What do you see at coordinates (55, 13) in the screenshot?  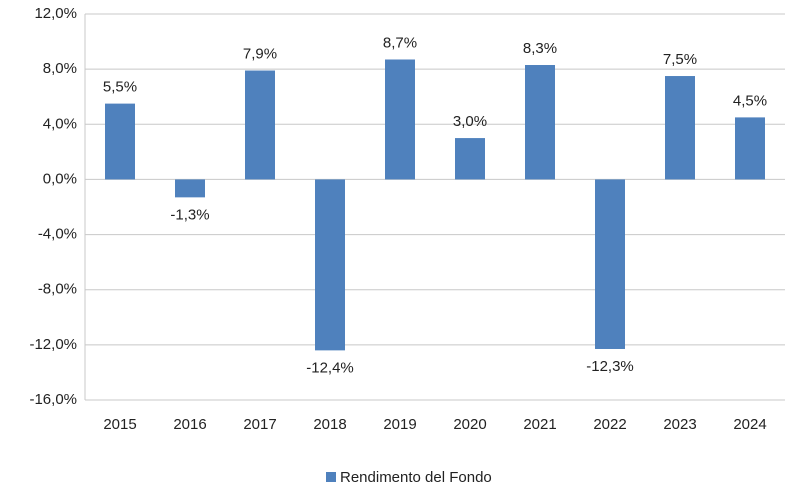 I see `y-tick-label: 12,0%` at bounding box center [55, 13].